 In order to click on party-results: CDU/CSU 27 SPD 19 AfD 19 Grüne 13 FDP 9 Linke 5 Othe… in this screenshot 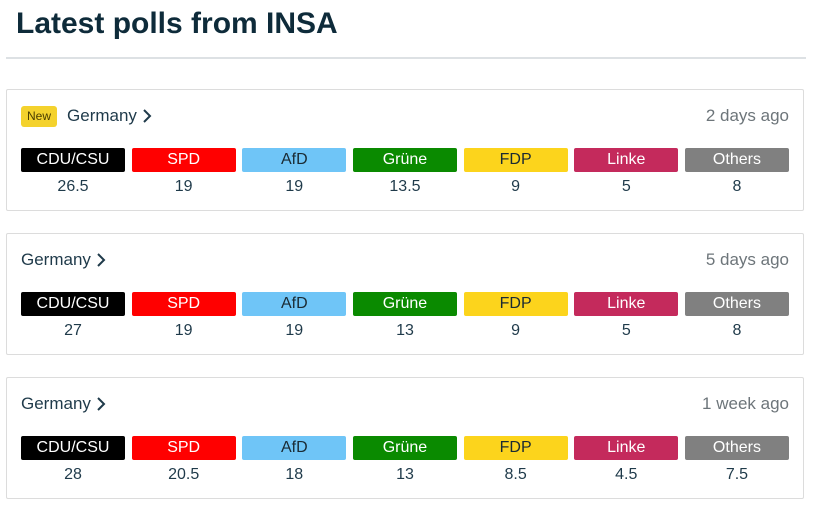, I will do `click(405, 316)`.